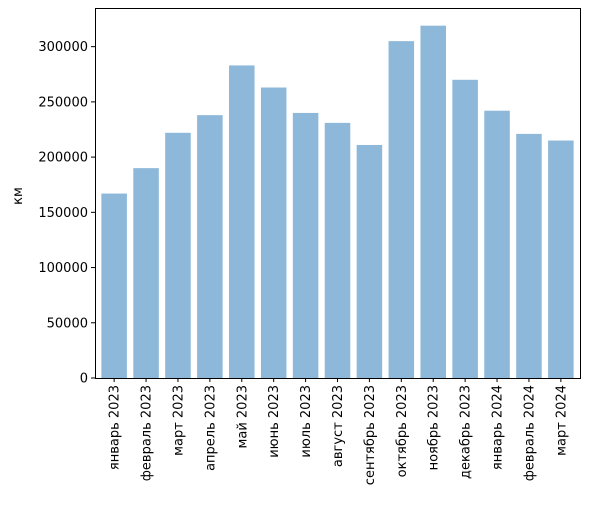 The height and width of the screenshot is (506, 598). I want to click on x-tick-label: январь 2023, so click(115, 427).